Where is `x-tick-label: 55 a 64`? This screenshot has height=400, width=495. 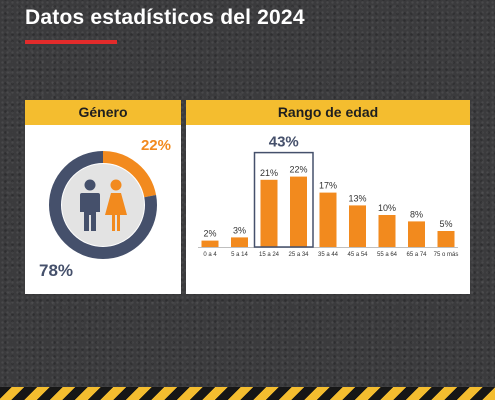 x-tick-label: 55 a 64 is located at coordinates (387, 255).